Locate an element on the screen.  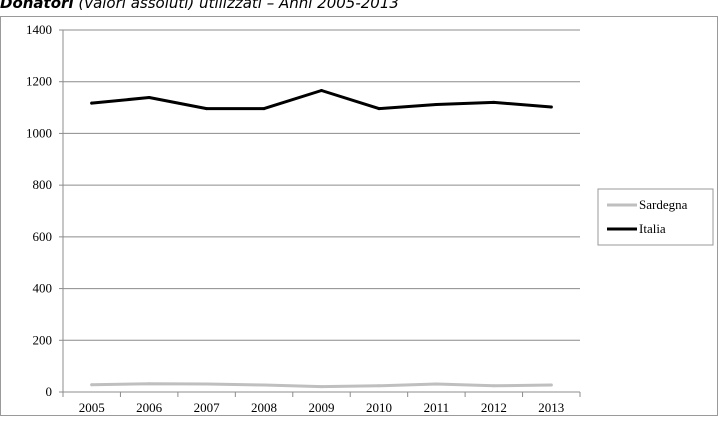
data-point-sardegna-2012 is located at coordinates (494, 386).